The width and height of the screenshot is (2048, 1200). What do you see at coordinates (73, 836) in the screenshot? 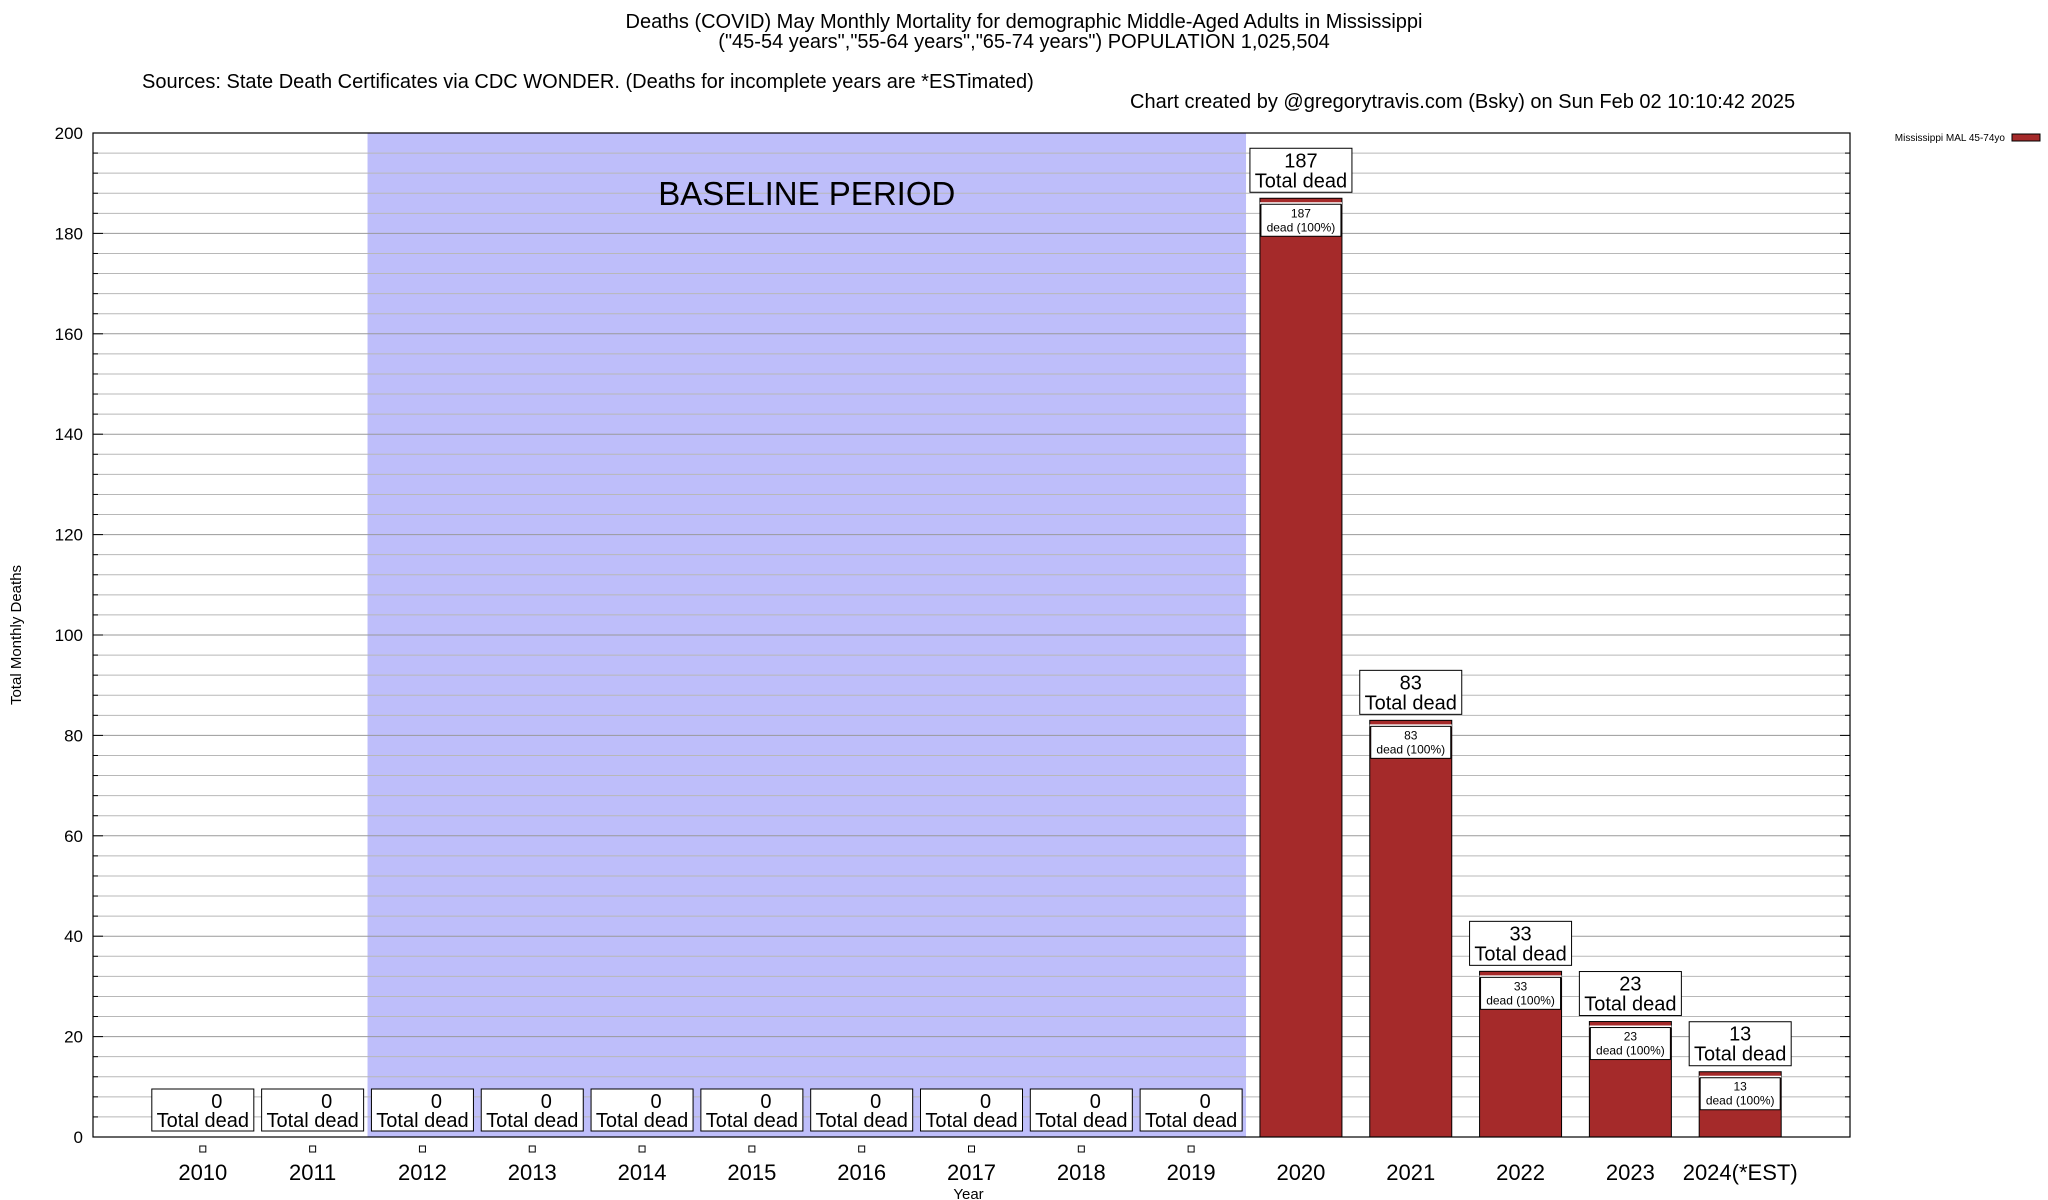
I see `y-tick-label: 60` at bounding box center [73, 836].